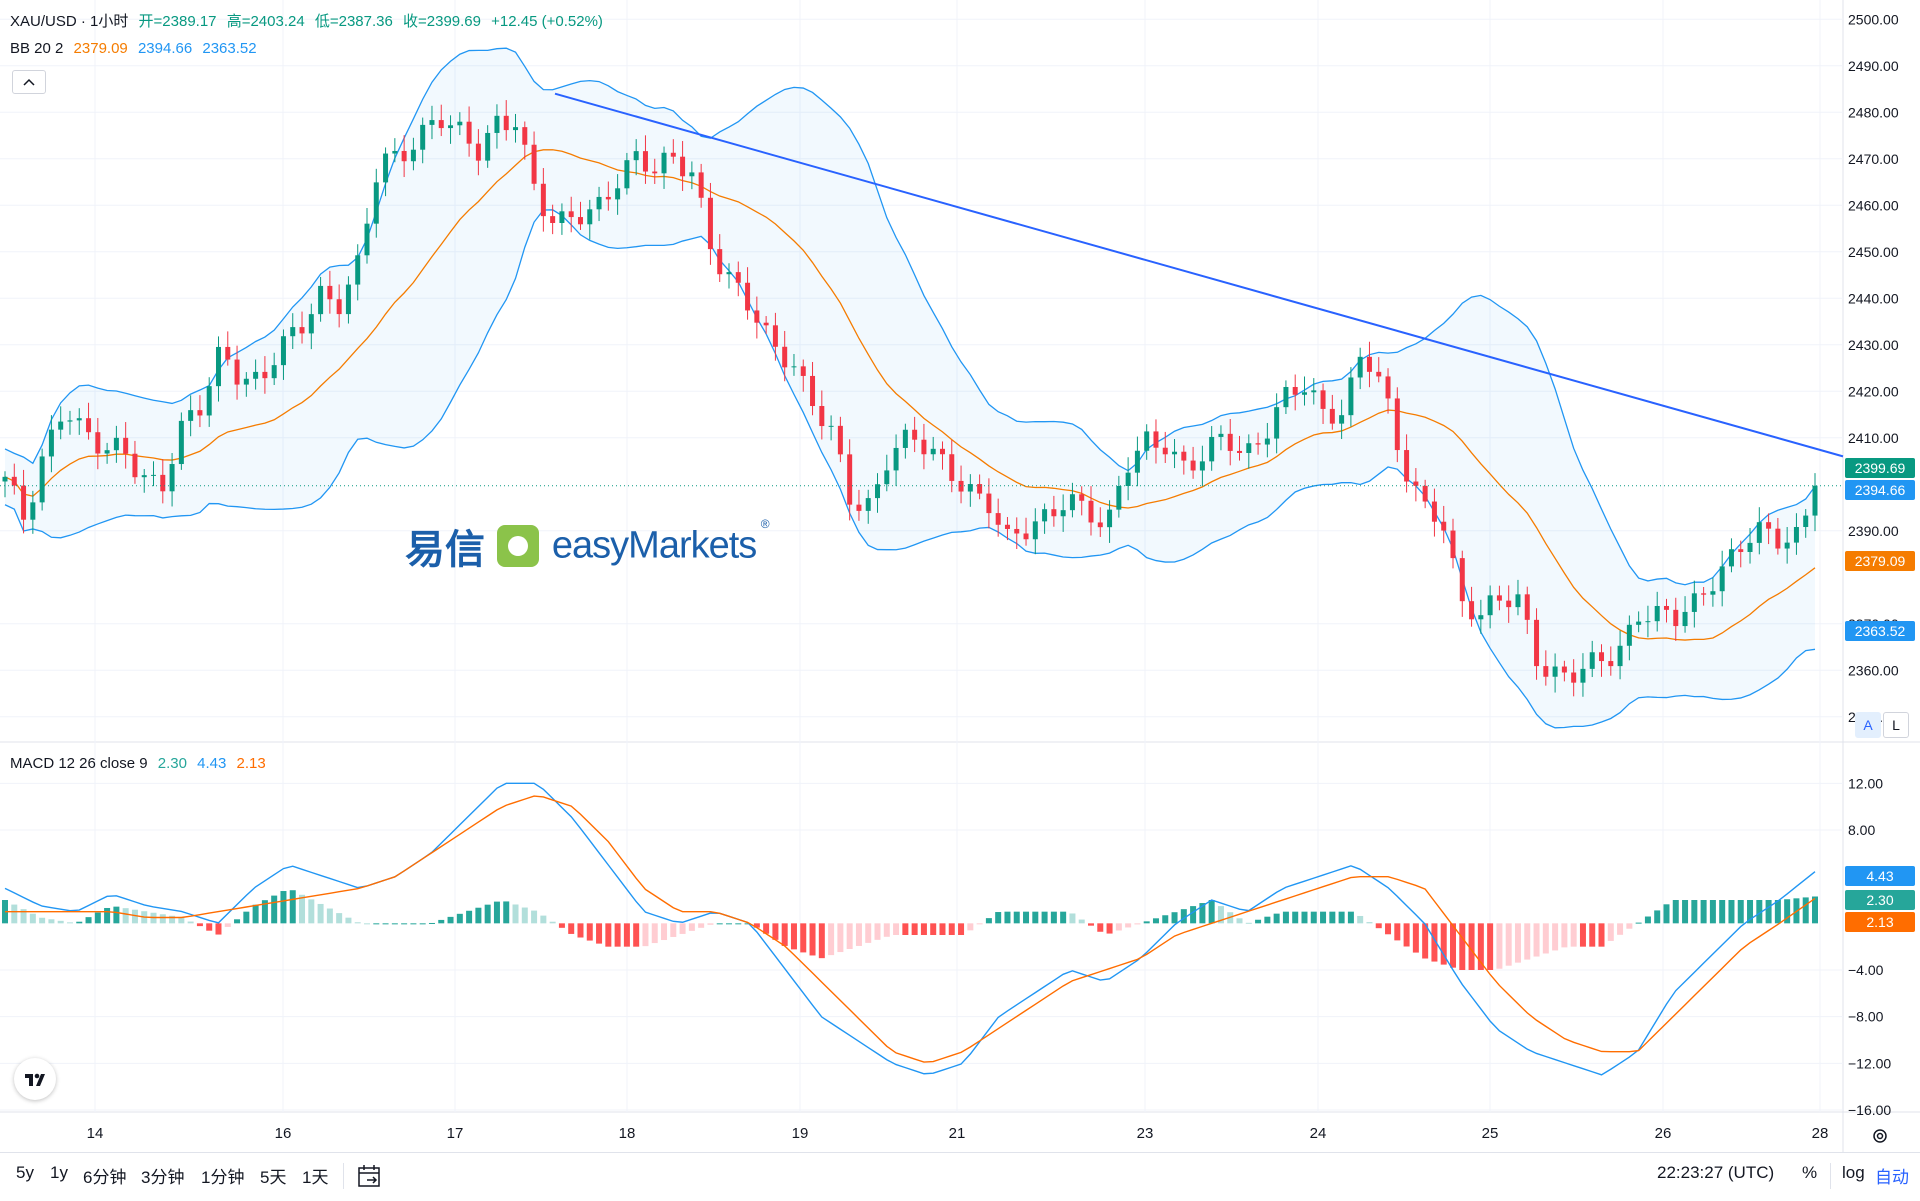 The height and width of the screenshot is (1201, 1920). Describe the element at coordinates (273, 1177) in the screenshot. I see `range-5d-button: 5天` at that location.